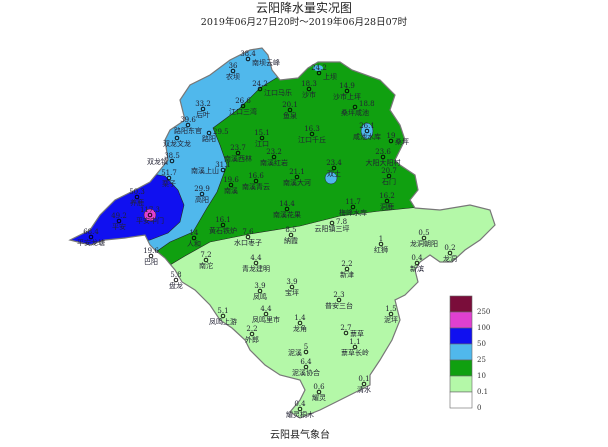 This screenshot has height=447, width=608. Describe the element at coordinates (390, 309) in the screenshot. I see `station-value: 1.5` at that location.